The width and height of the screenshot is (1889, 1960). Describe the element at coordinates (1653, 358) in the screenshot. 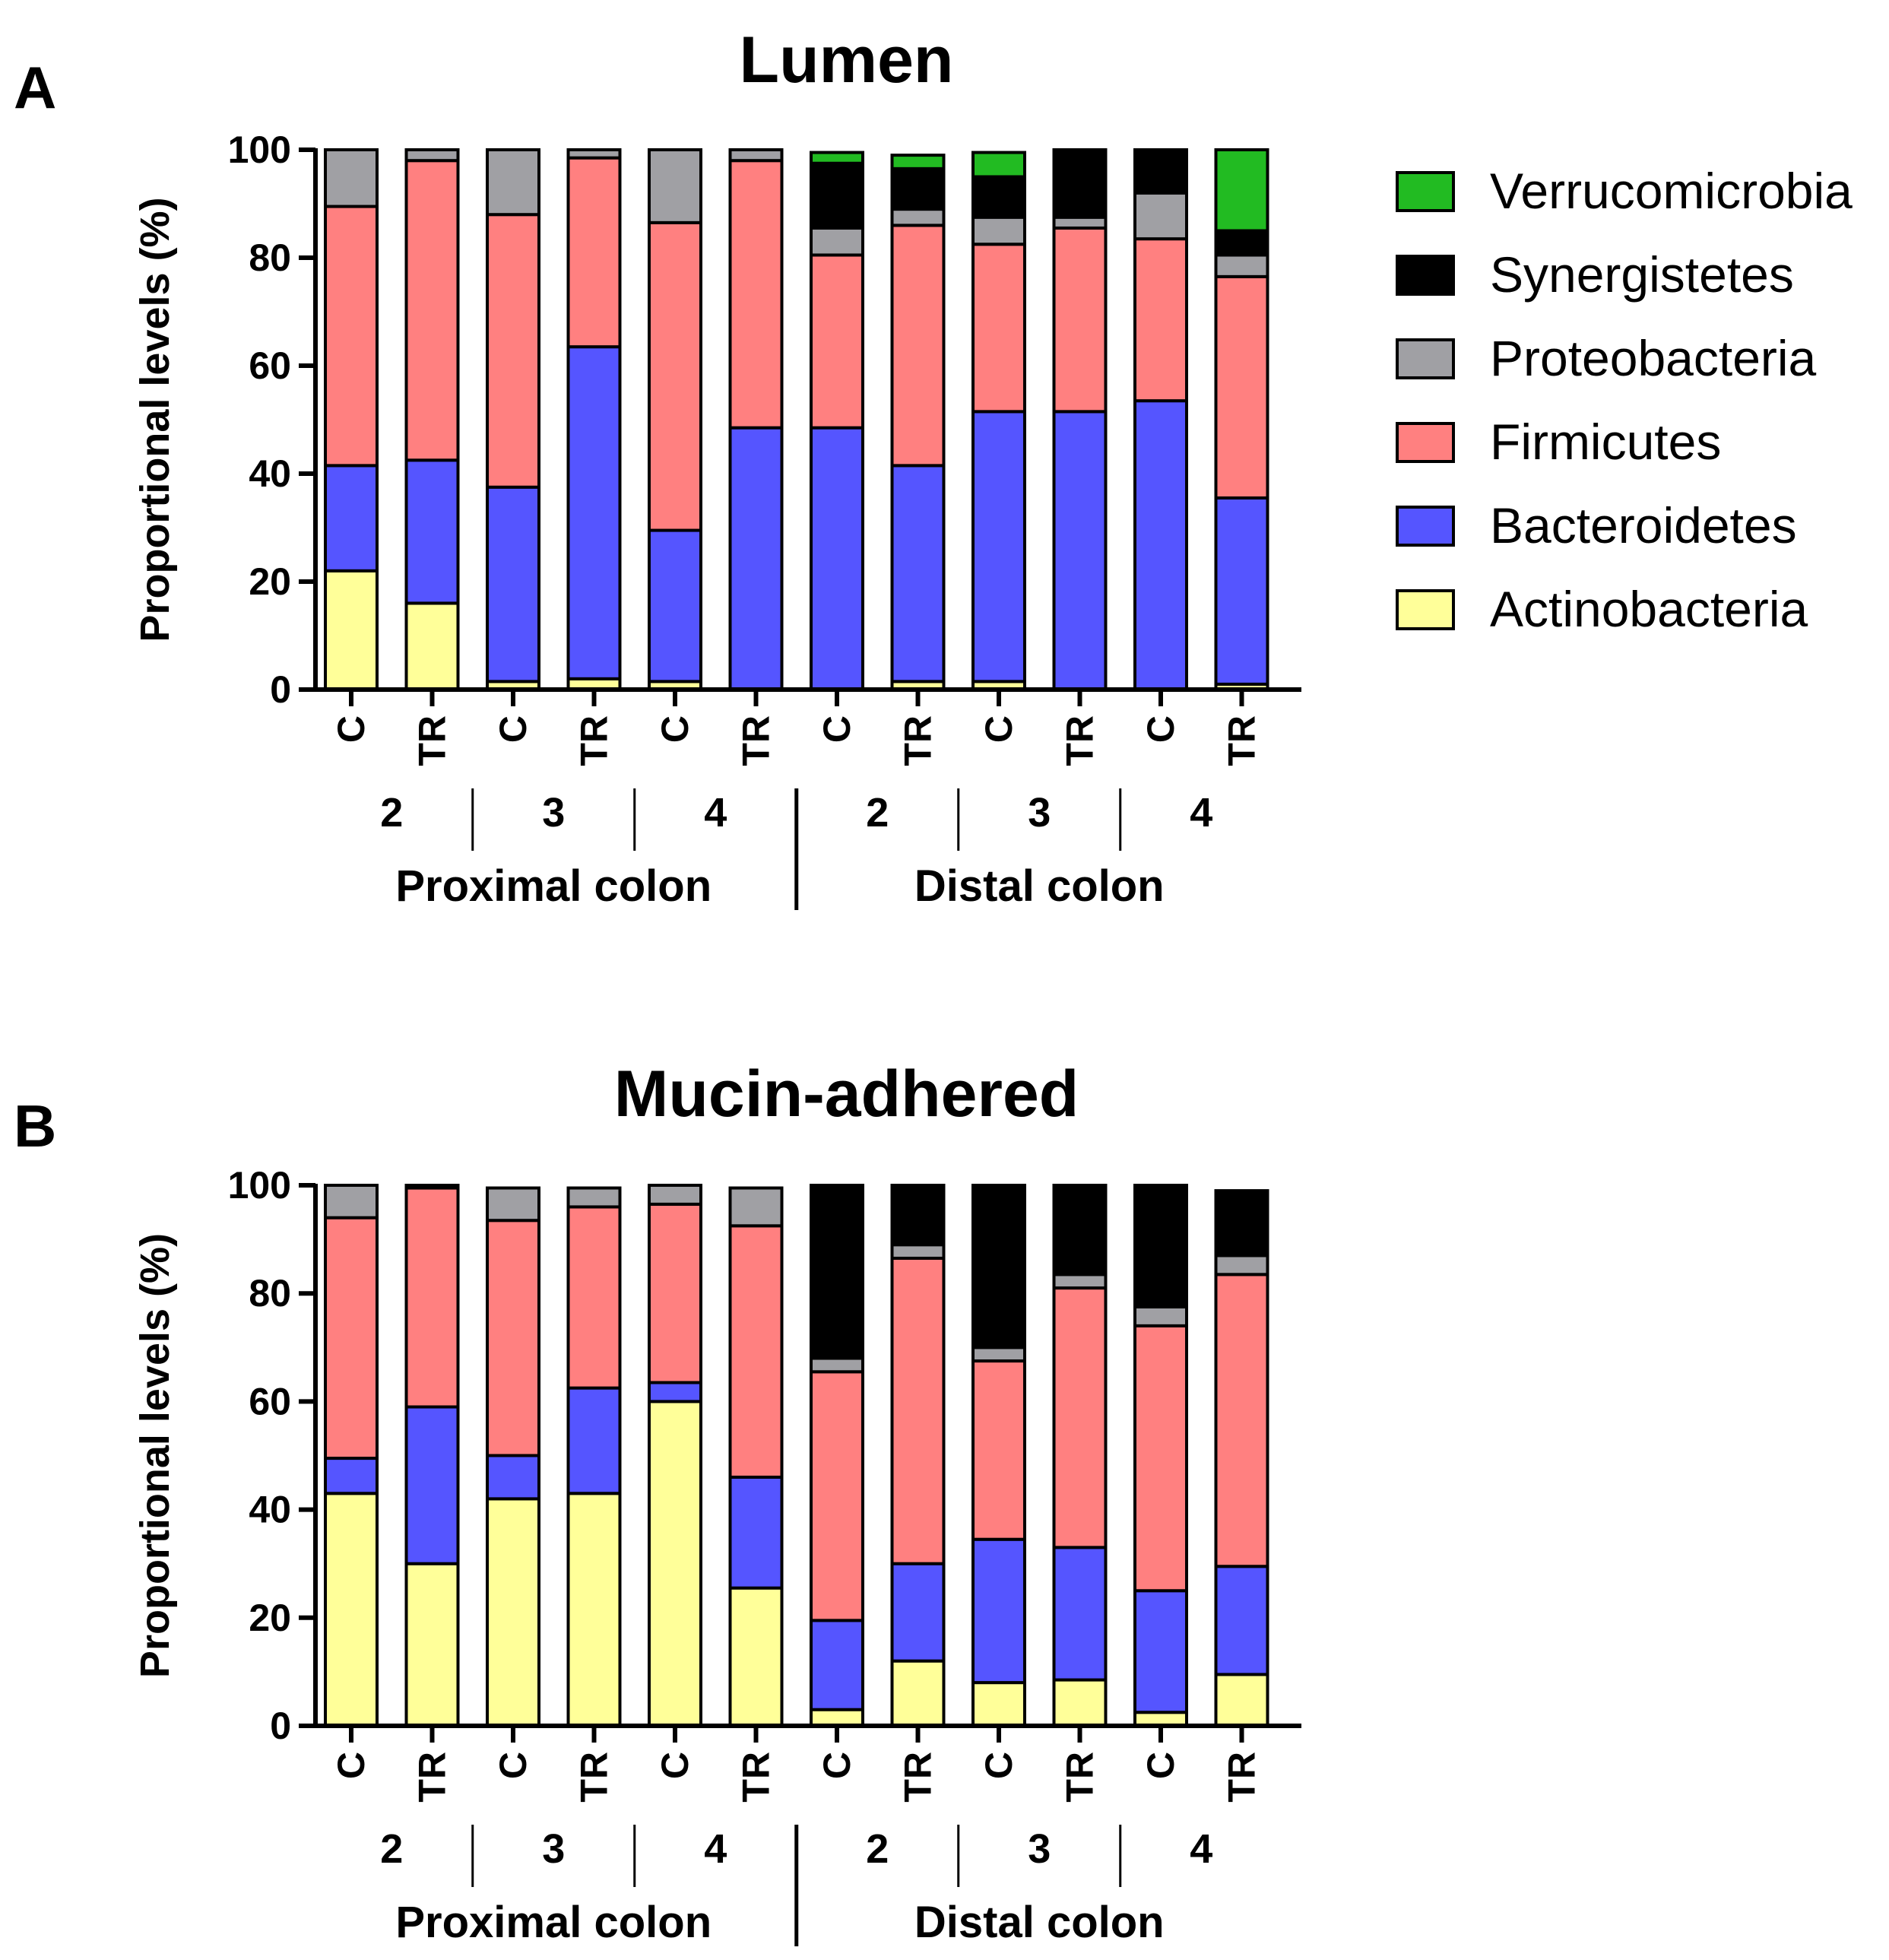

I see `legend-label-proteobacteria: Proteobacteria` at that location.